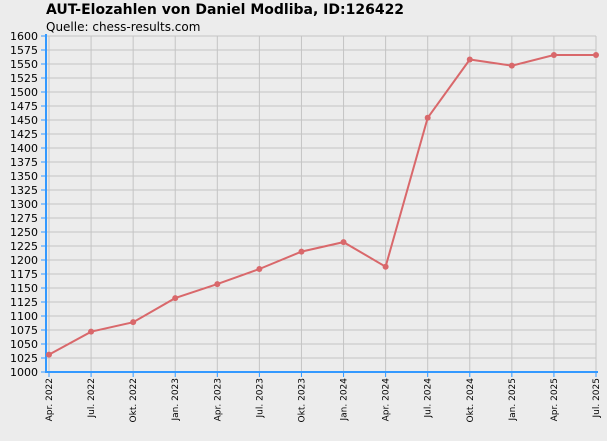 The image size is (607, 441). What do you see at coordinates (24, 78) in the screenshot?
I see `y-tick-label: 1525` at bounding box center [24, 78].